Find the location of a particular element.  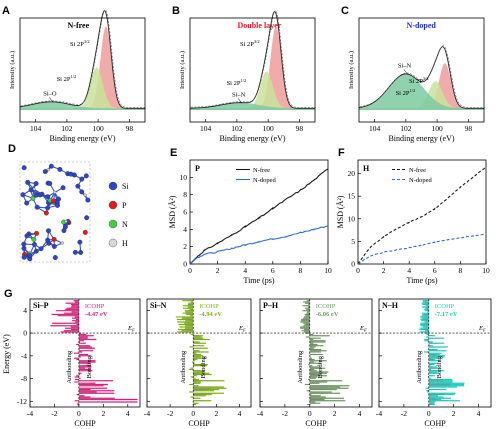

x-tick-label: 4 is located at coordinates (128, 413).